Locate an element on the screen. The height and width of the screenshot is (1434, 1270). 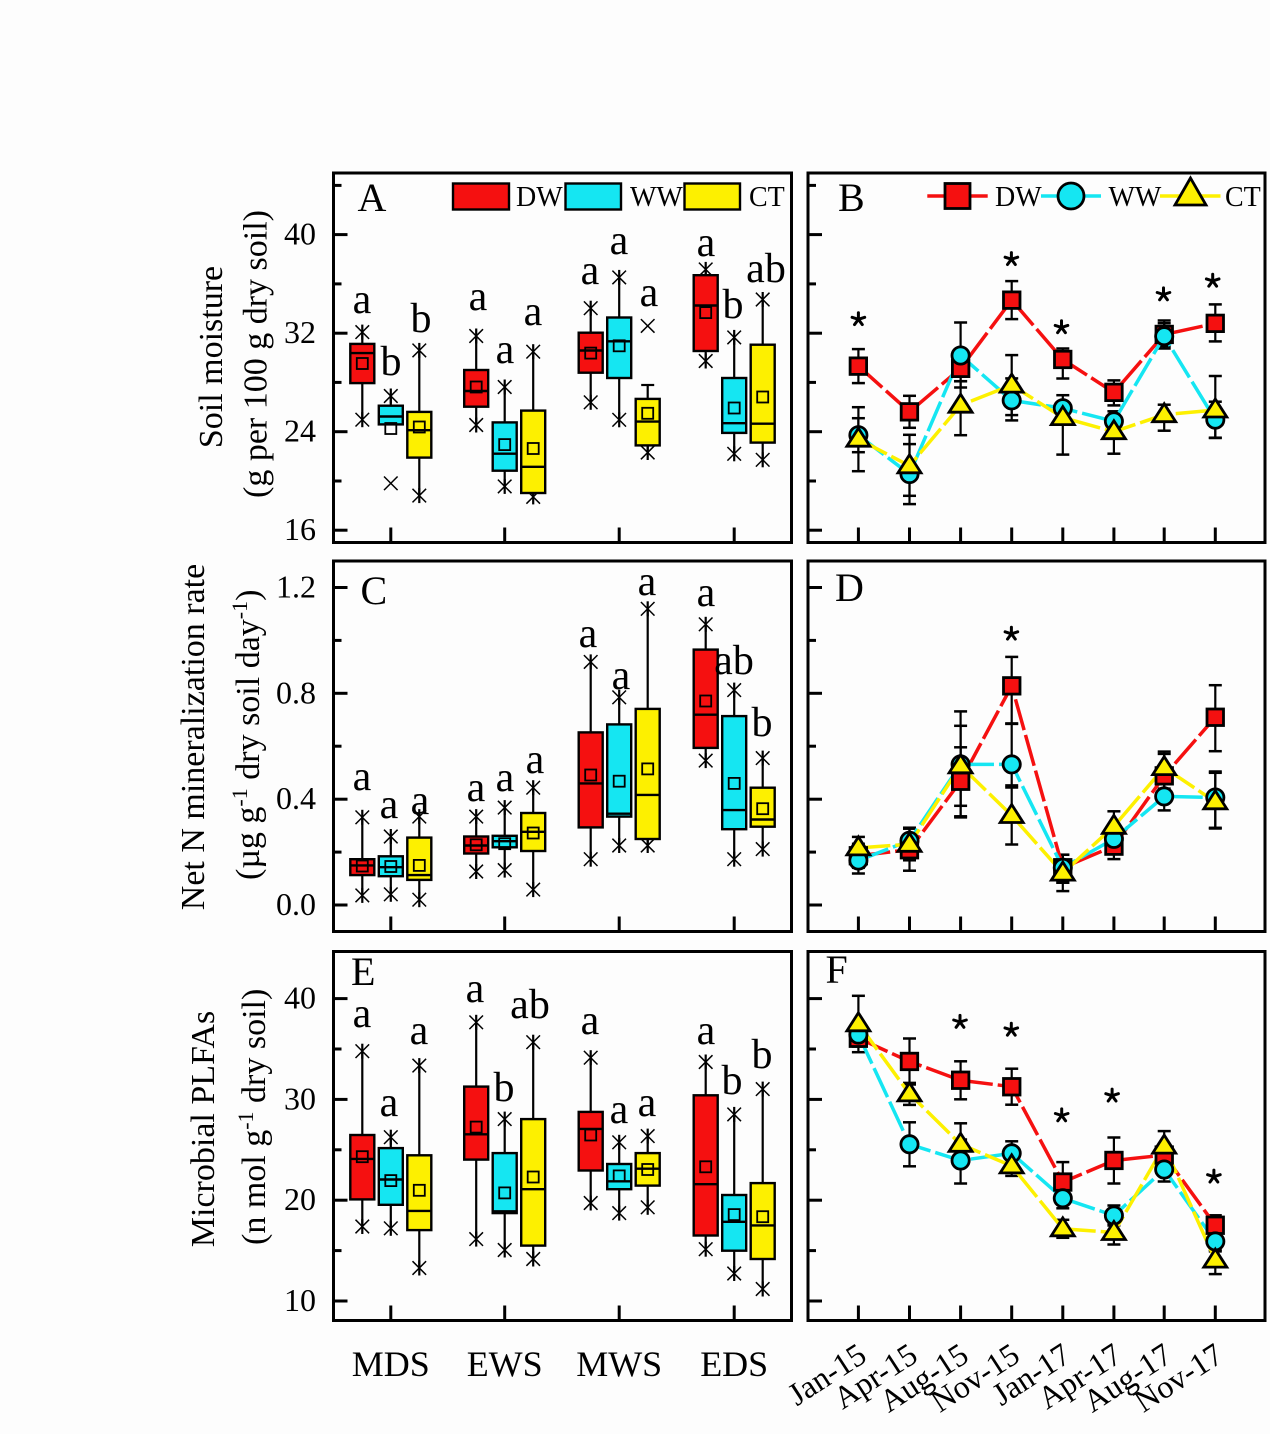
svg-text: 10 is located at coordinates (300, 1300).